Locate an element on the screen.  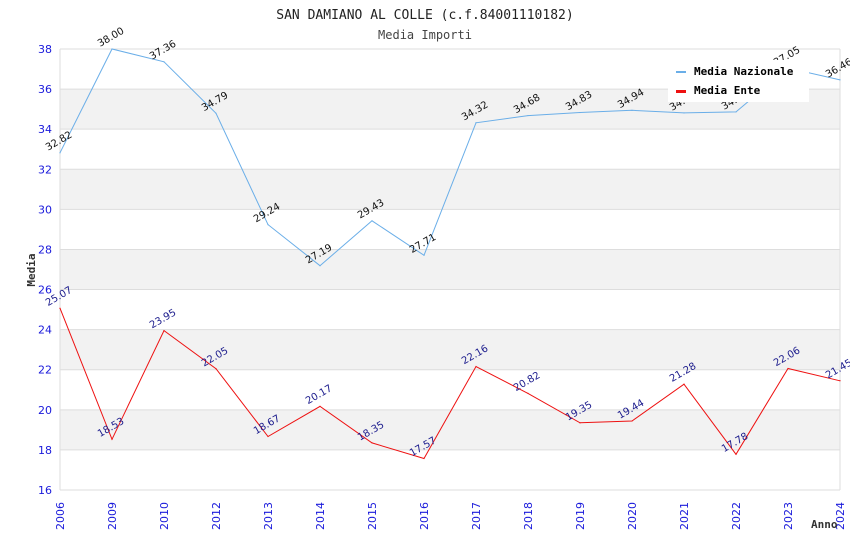
legend: Media Nazionale Media Ente is located at coordinates (738, 81).